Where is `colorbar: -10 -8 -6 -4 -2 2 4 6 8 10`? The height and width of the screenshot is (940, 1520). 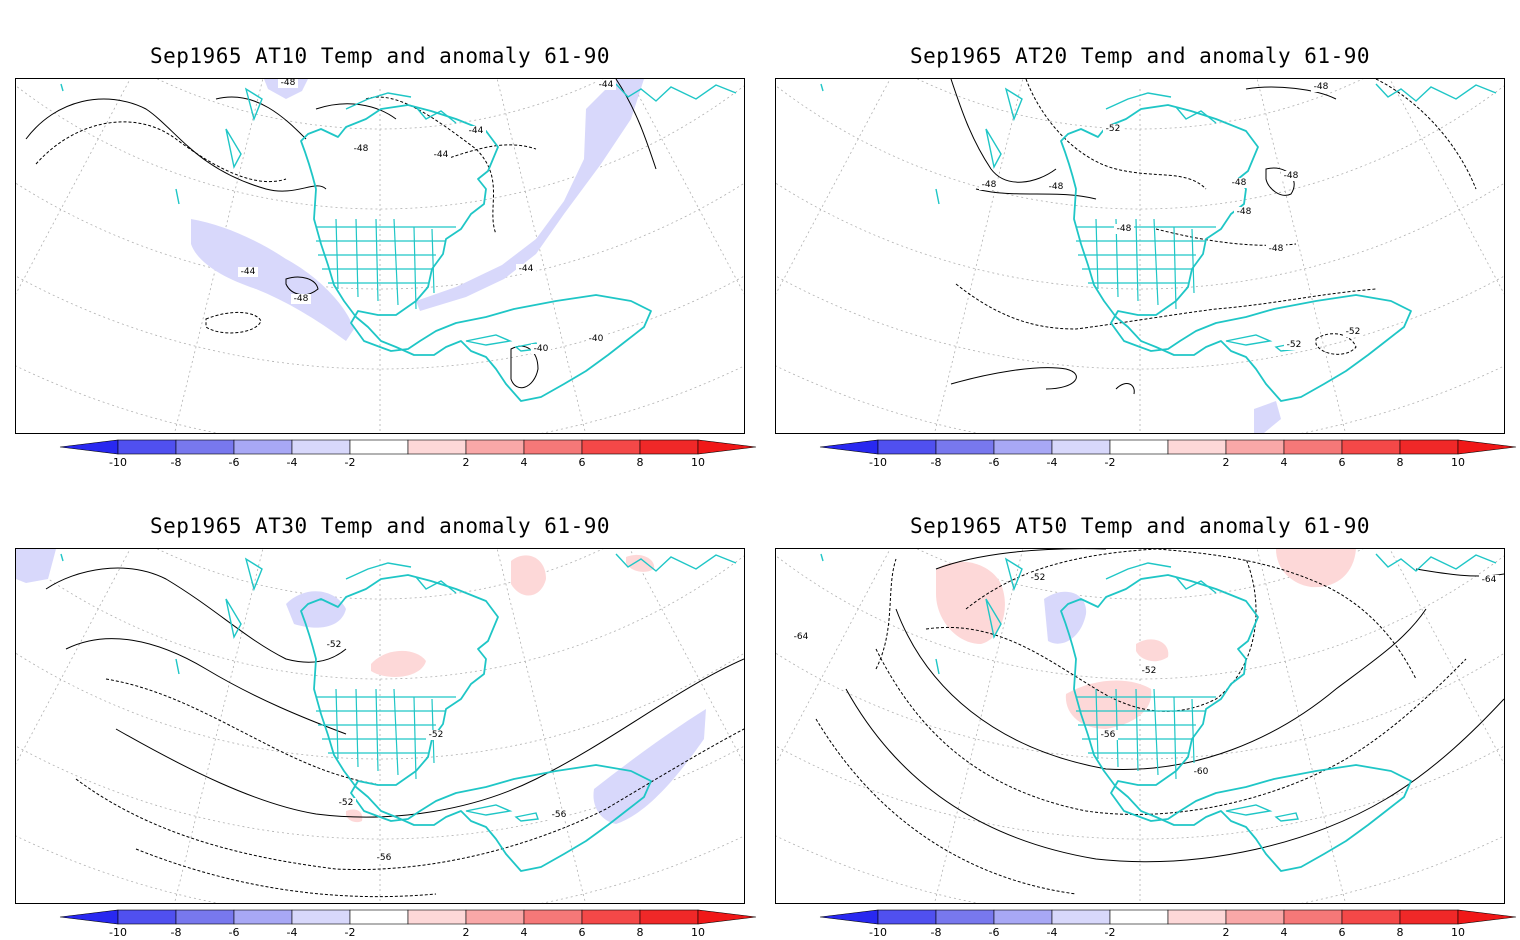 colorbar: -10 -8 -6 -4 -2 2 4 6 8 10 is located at coordinates (380, 923).